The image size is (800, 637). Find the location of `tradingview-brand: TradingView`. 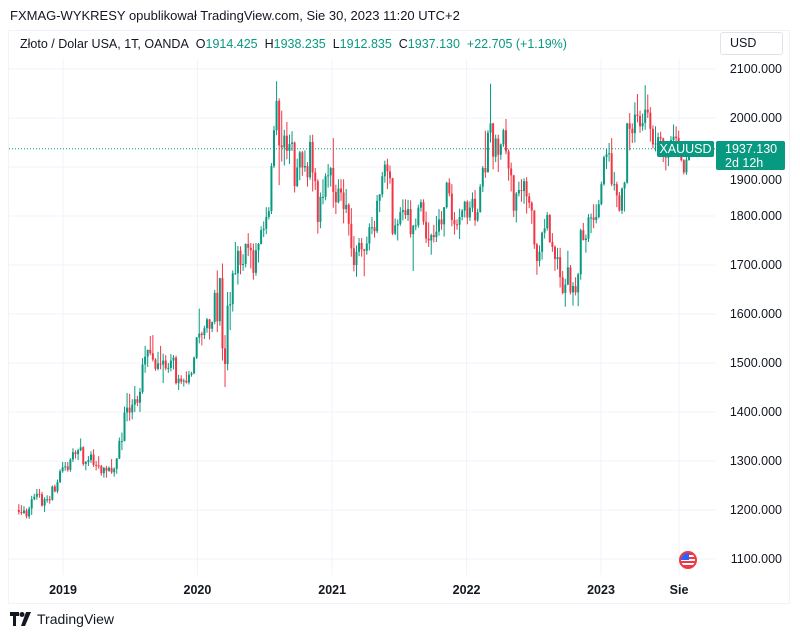

tradingview-brand: TradingView is located at coordinates (62, 619).